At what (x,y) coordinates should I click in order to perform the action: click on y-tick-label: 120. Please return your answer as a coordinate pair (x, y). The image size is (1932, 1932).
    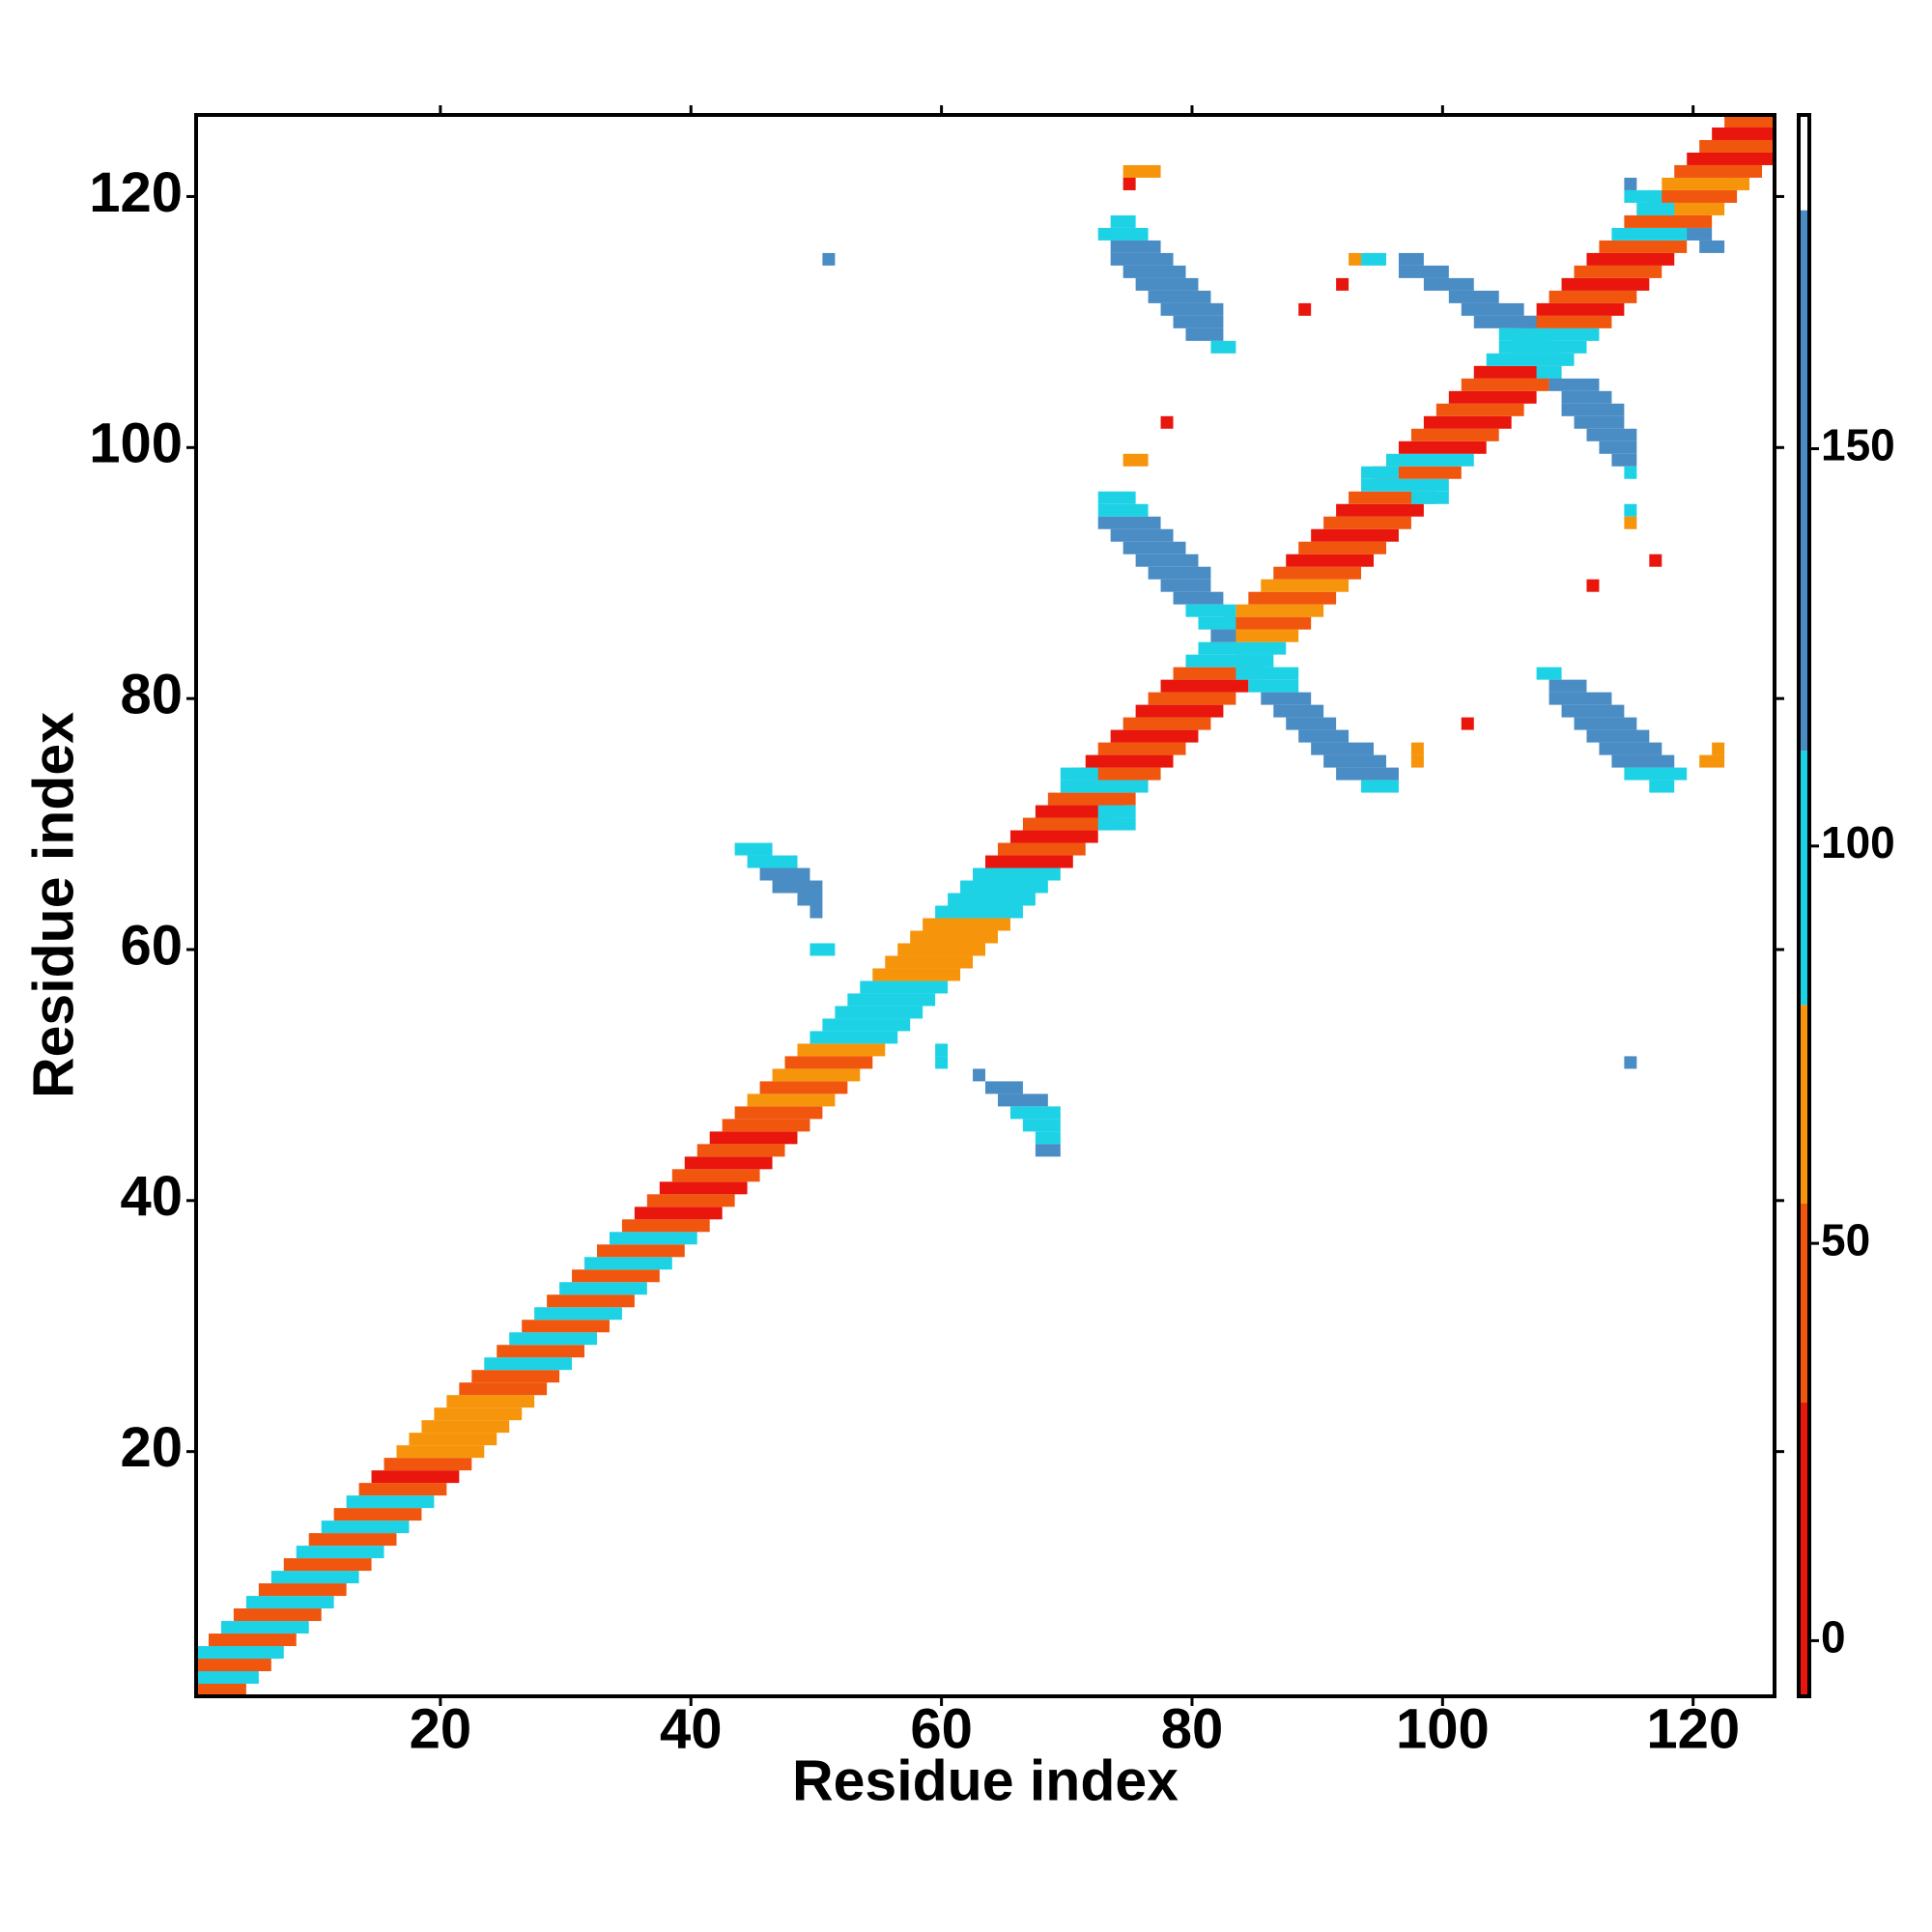
    Looking at the image, I should click on (136, 192).